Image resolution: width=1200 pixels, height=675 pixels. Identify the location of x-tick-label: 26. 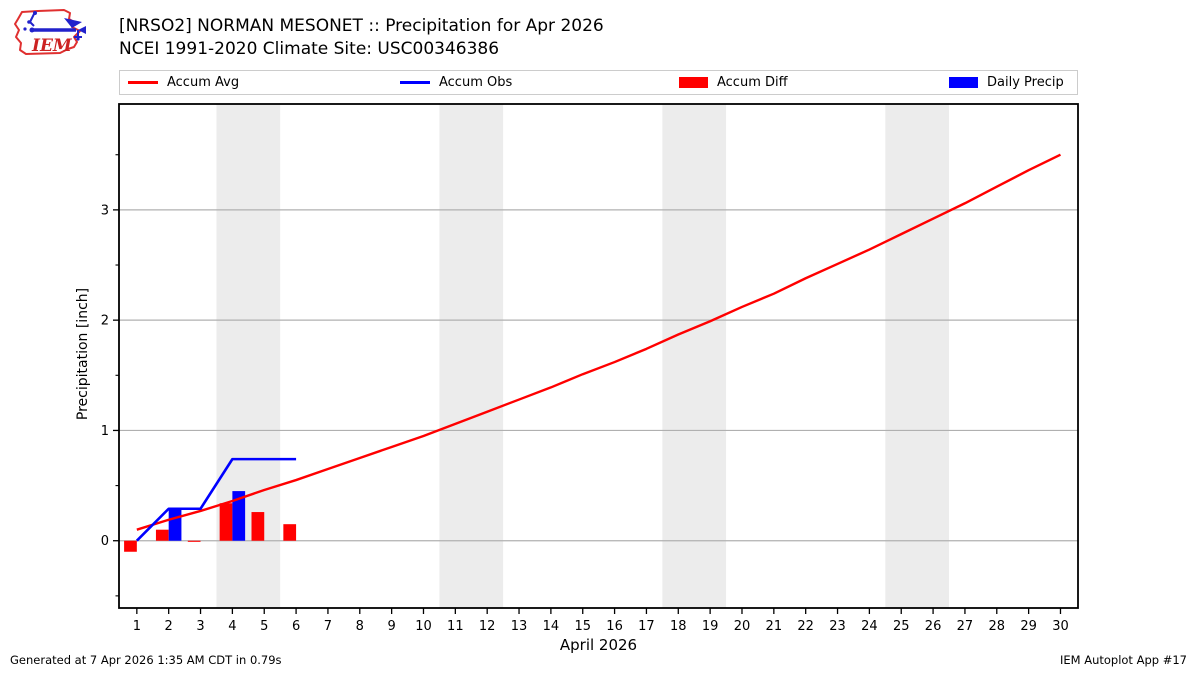
(933, 626).